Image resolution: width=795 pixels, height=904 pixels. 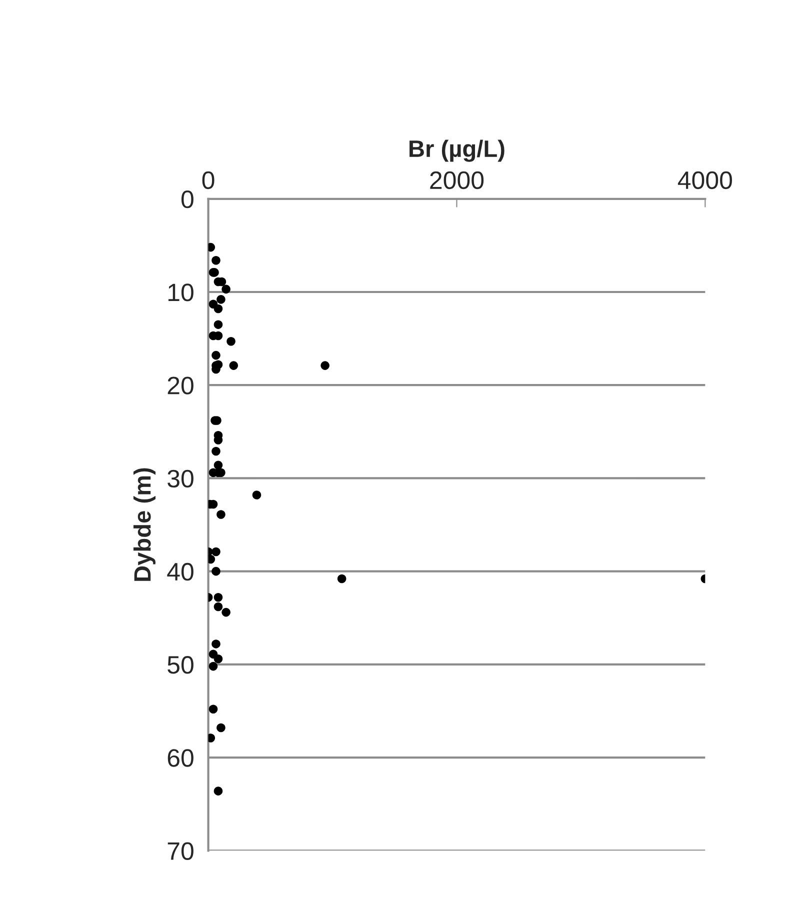 What do you see at coordinates (181, 479) in the screenshot?
I see `y-tick-label: 30` at bounding box center [181, 479].